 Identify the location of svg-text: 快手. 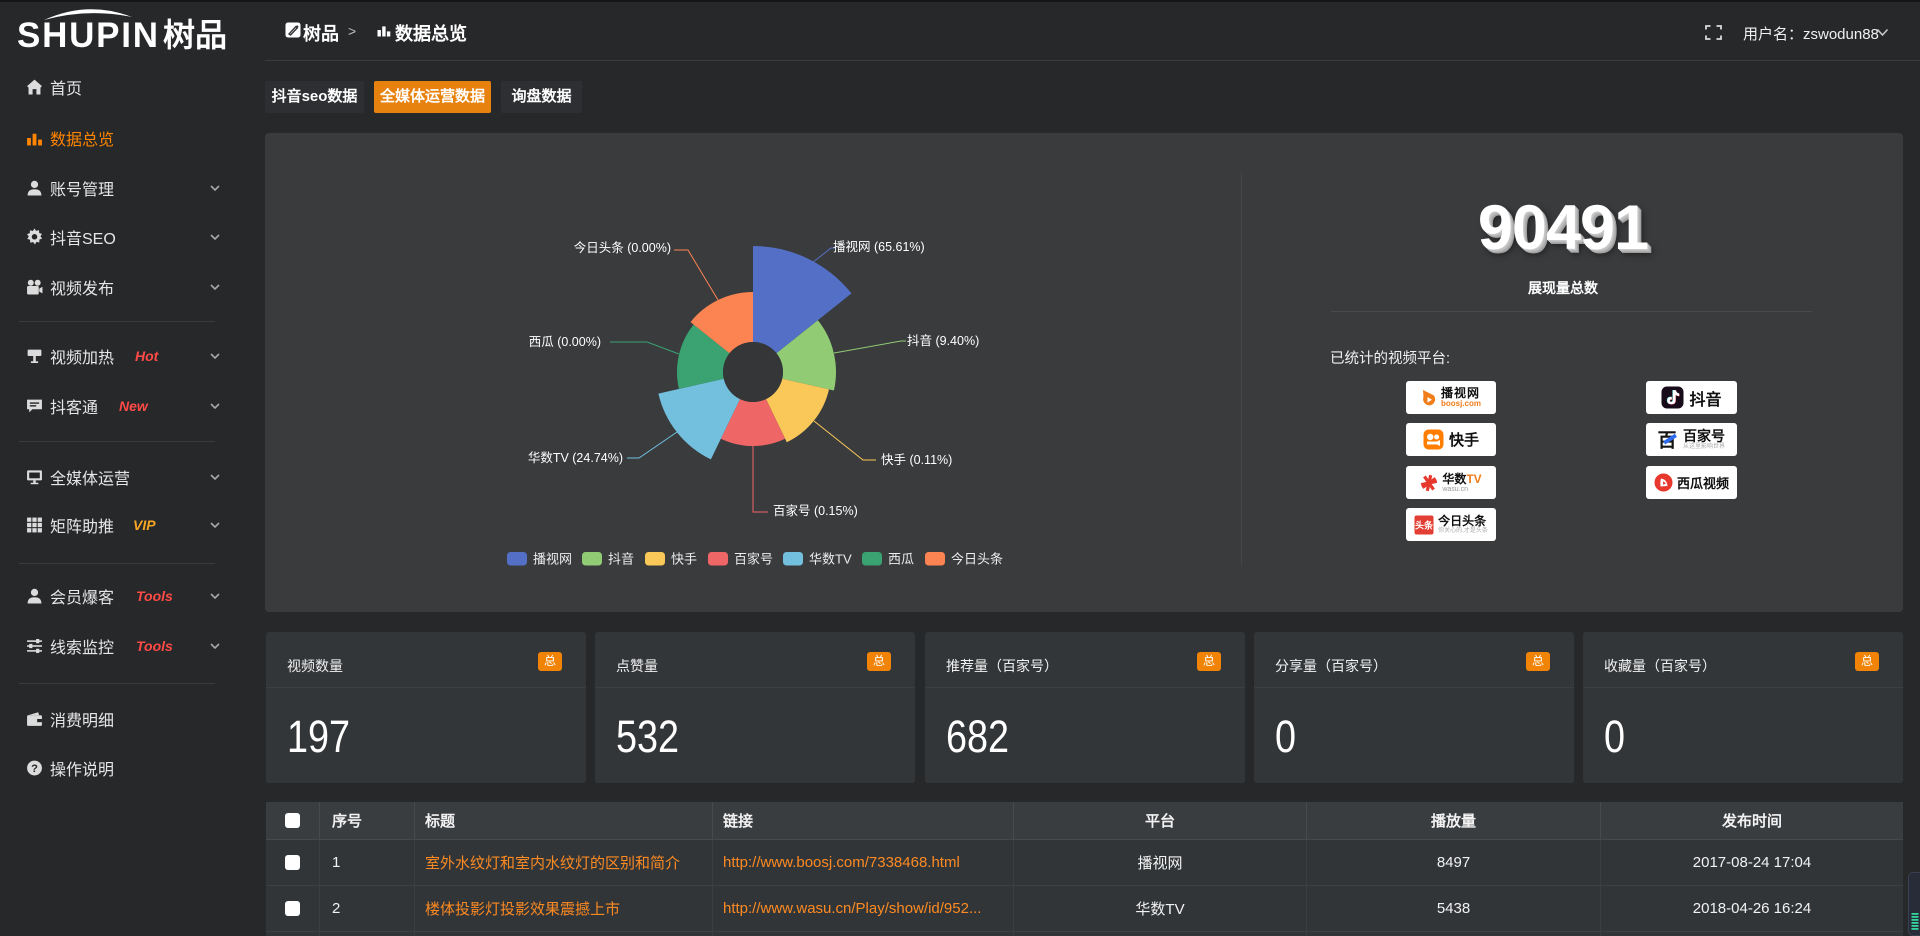
(684, 559).